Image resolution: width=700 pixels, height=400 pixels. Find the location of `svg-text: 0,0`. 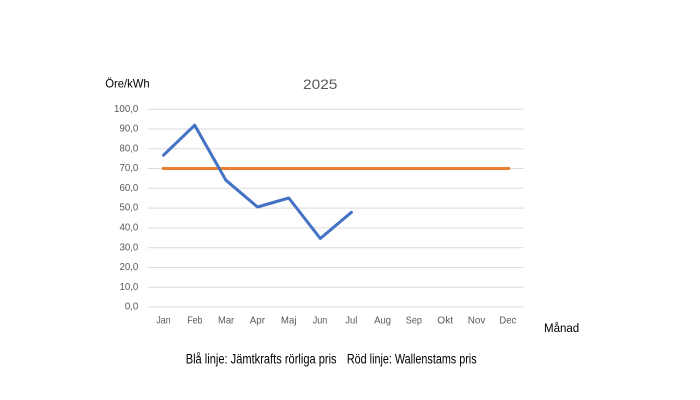

svg-text: 0,0 is located at coordinates (132, 307).